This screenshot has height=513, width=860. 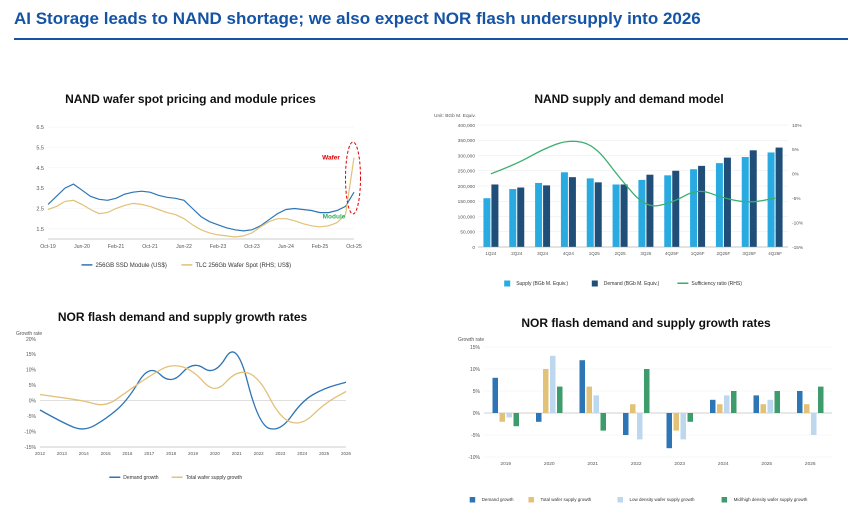 I want to click on svg-text: 2Q24, so click(x=517, y=253).